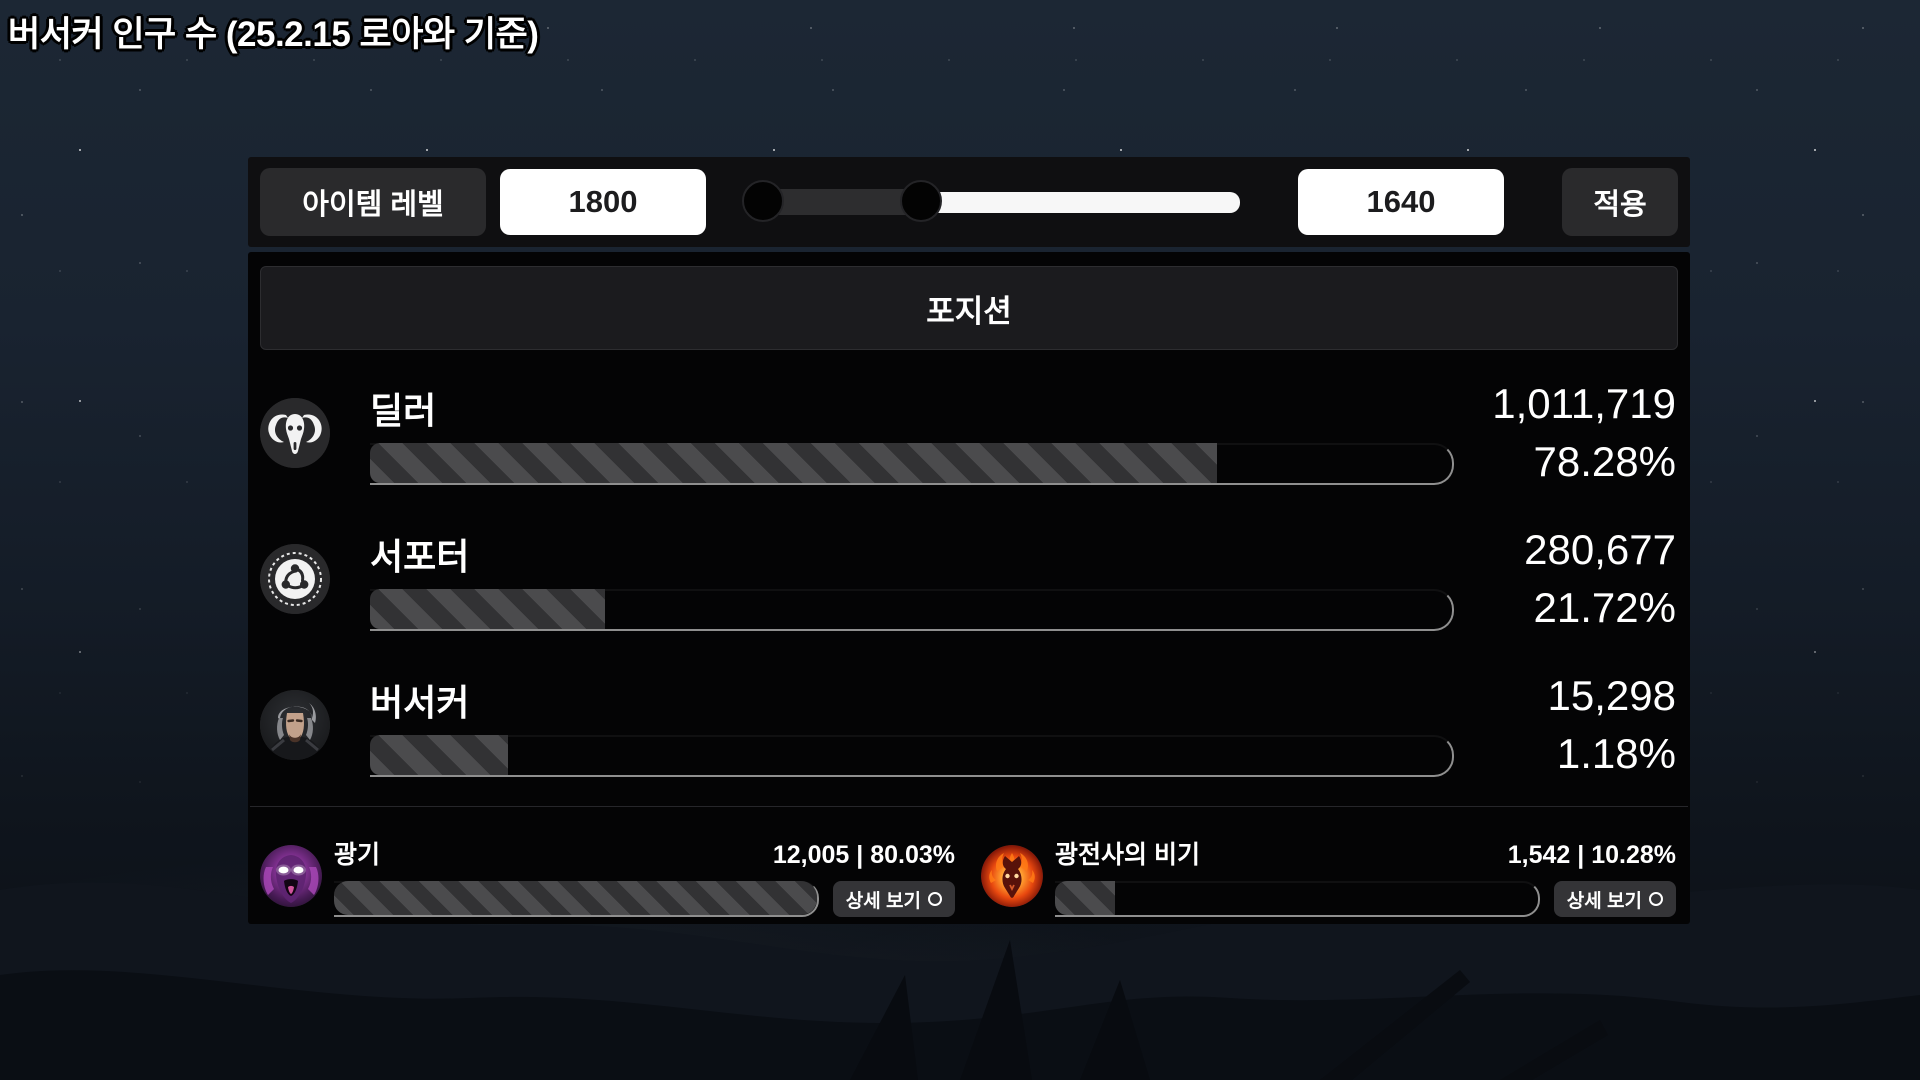 This screenshot has width=1920, height=1080. Describe the element at coordinates (1297, 899) in the screenshot. I see `technique-bar-track` at that location.